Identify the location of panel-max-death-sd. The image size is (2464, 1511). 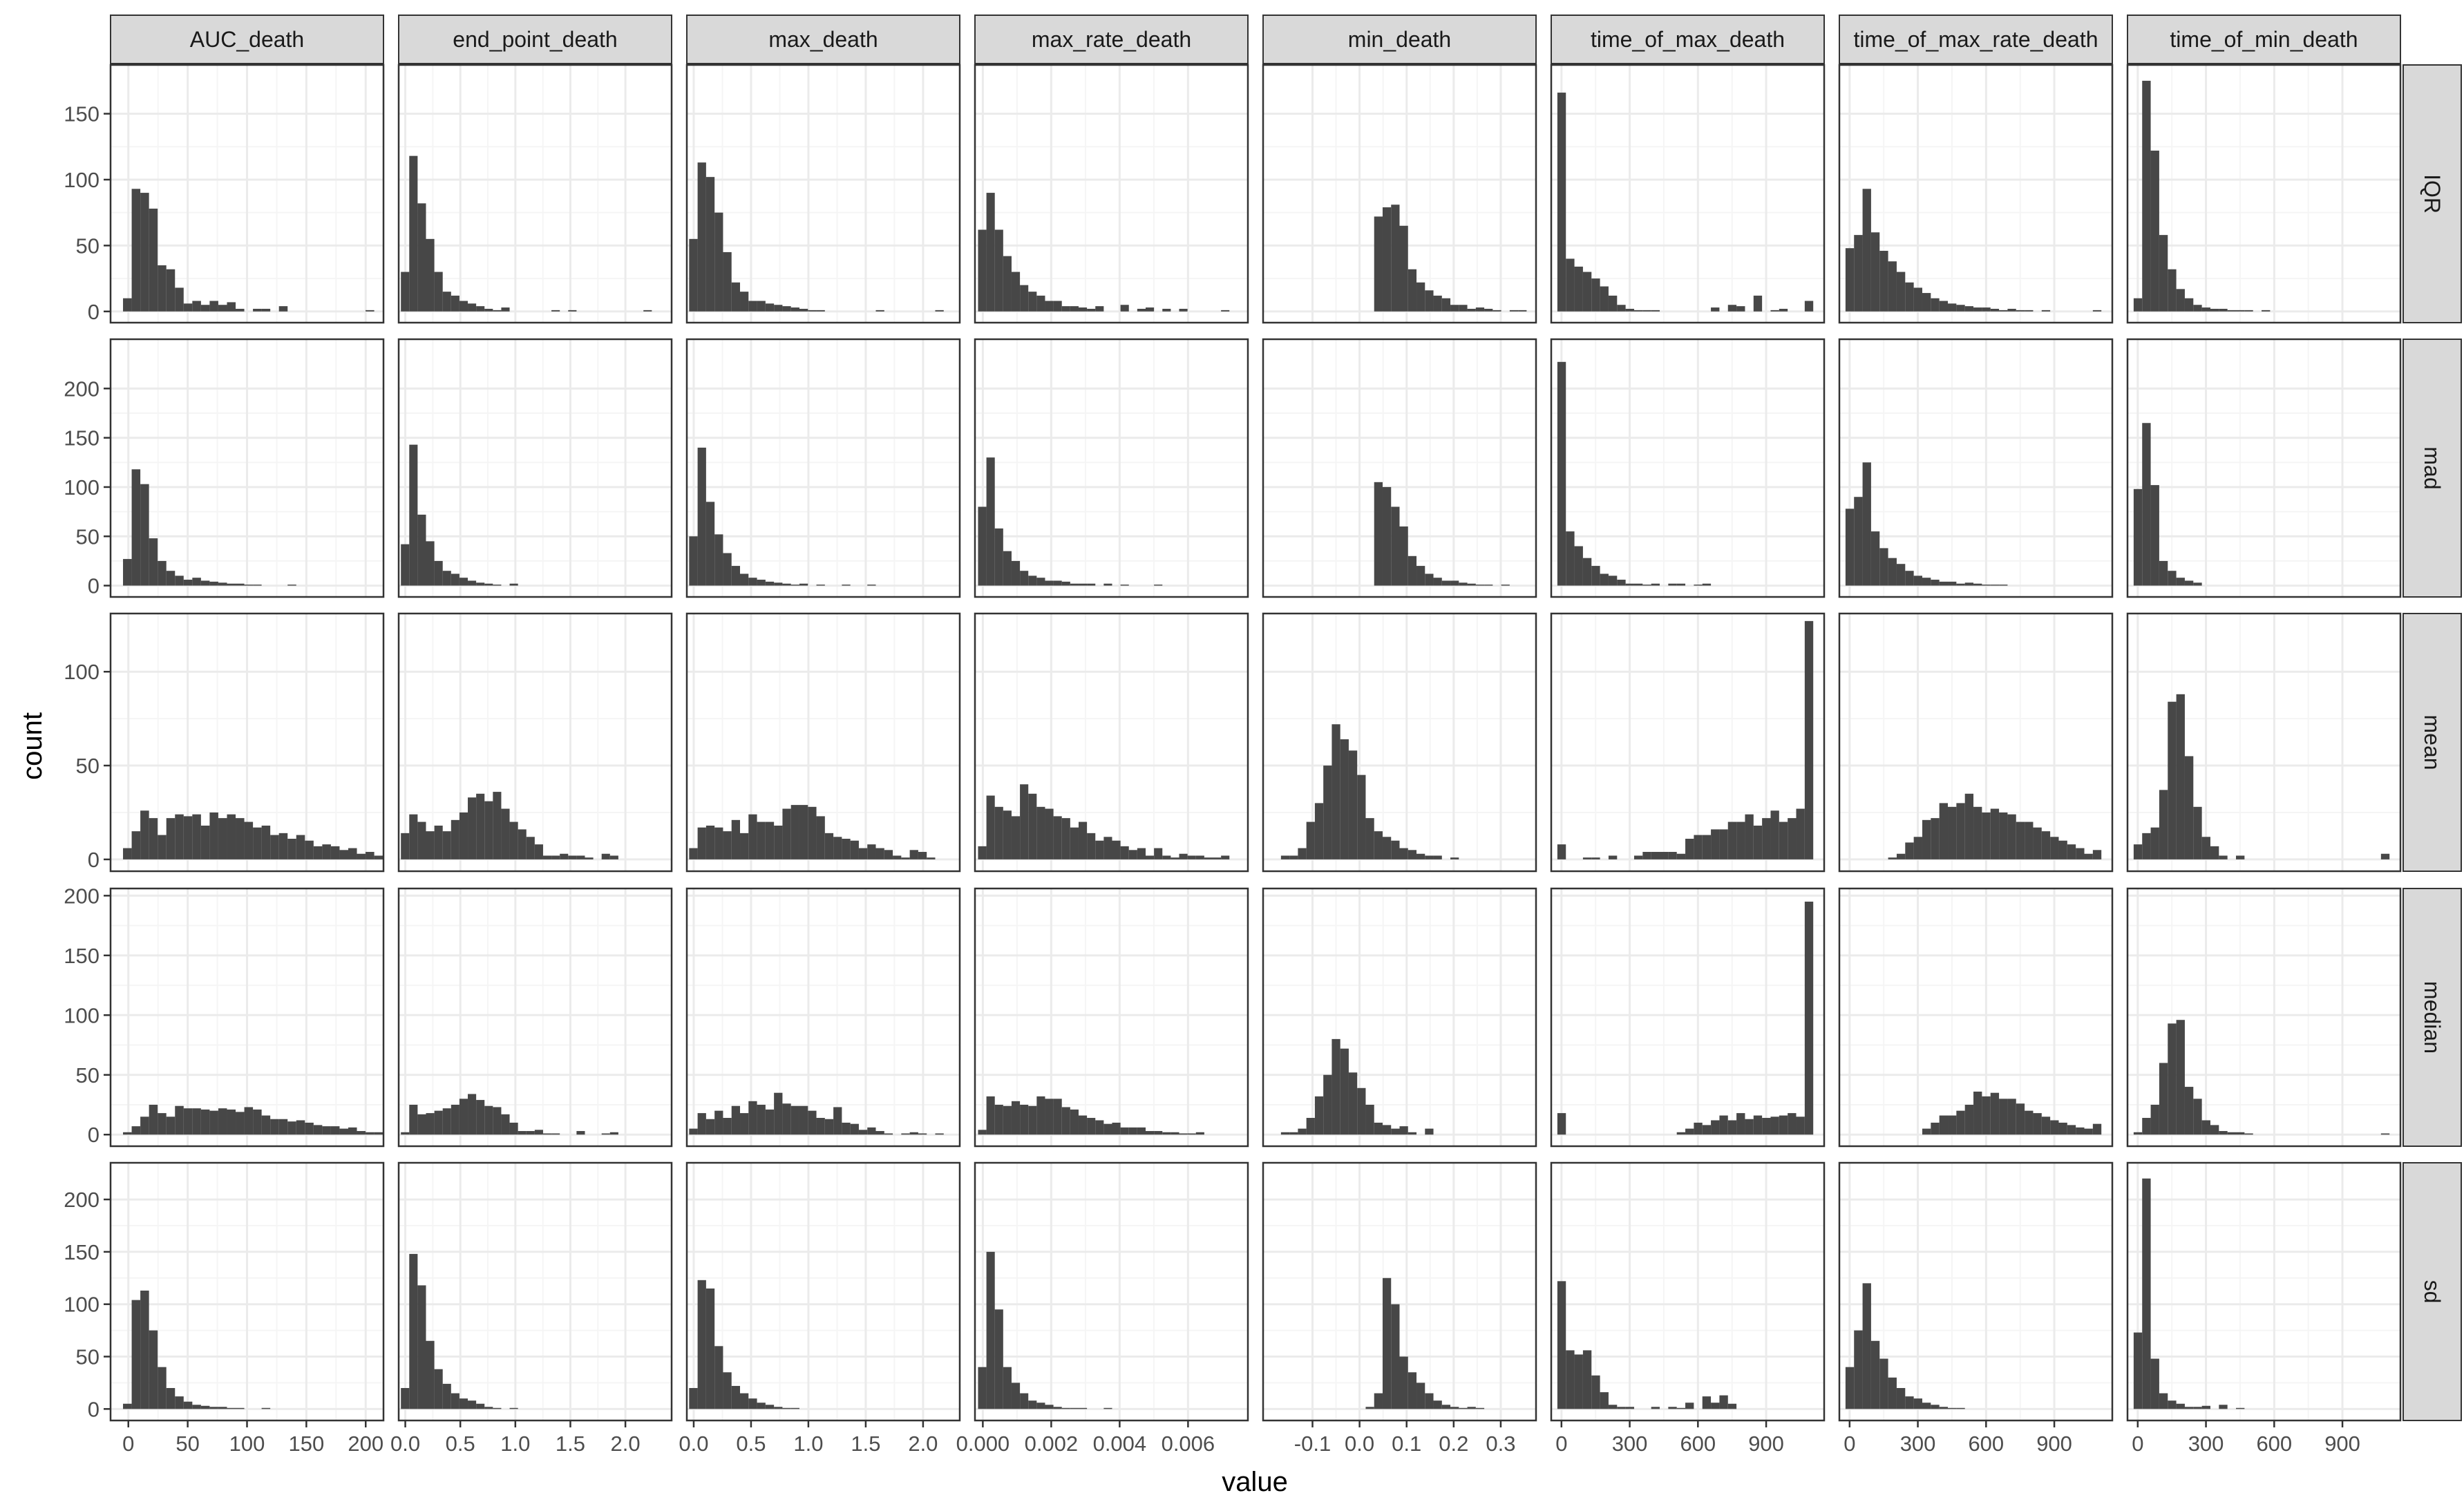
(823, 1291).